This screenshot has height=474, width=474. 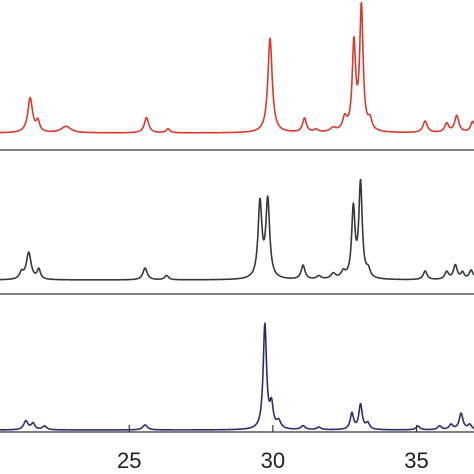 I want to click on x-axis: 25 30 35, so click(x=273, y=449).